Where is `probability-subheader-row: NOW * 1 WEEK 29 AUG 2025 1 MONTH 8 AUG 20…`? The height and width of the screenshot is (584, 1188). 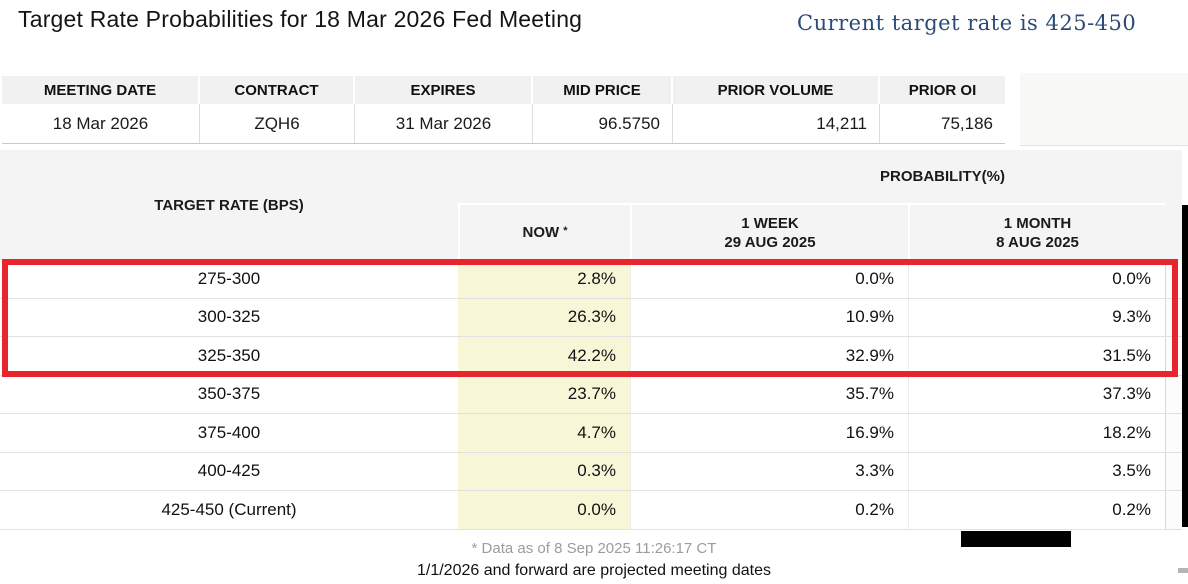
probability-subheader-row: NOW * 1 WEEK 29 AUG 2025 1 MONTH 8 AUG 20… is located at coordinates (811, 231).